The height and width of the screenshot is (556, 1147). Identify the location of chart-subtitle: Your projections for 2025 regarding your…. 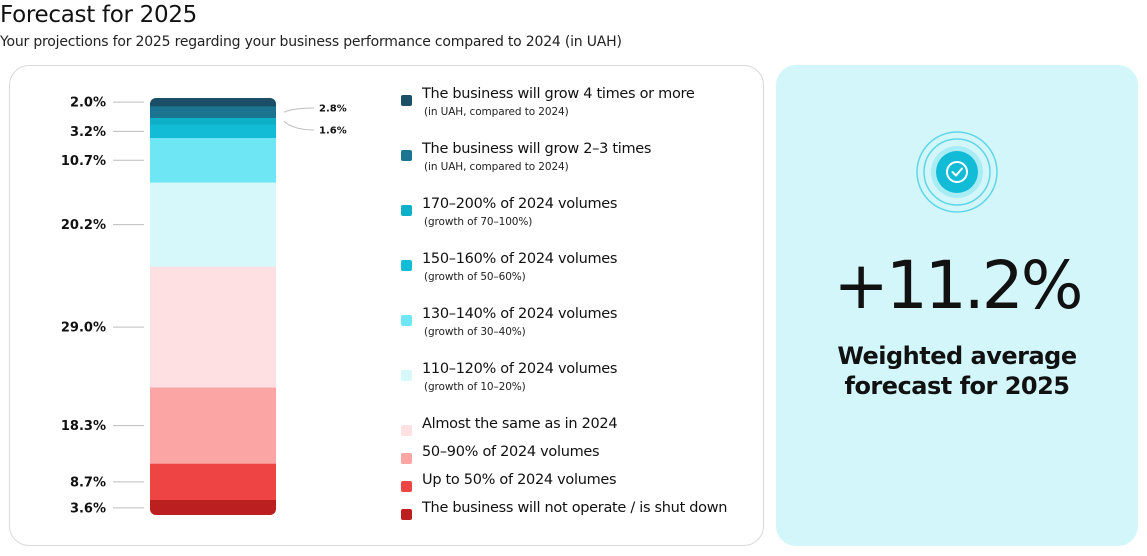
(311, 42).